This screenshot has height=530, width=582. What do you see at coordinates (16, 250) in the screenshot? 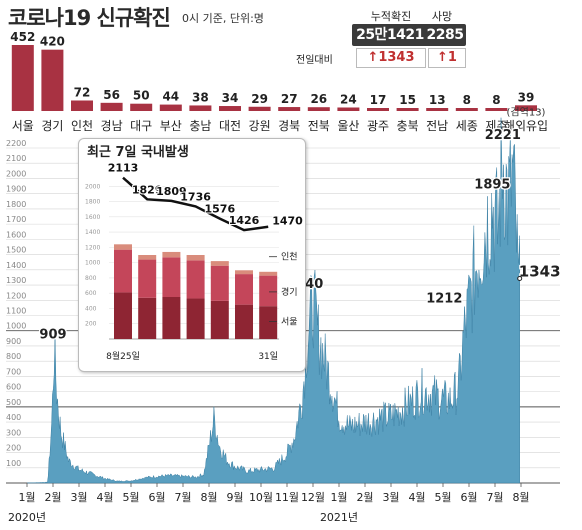
I see `y-tick-label: 1500` at bounding box center [16, 250].